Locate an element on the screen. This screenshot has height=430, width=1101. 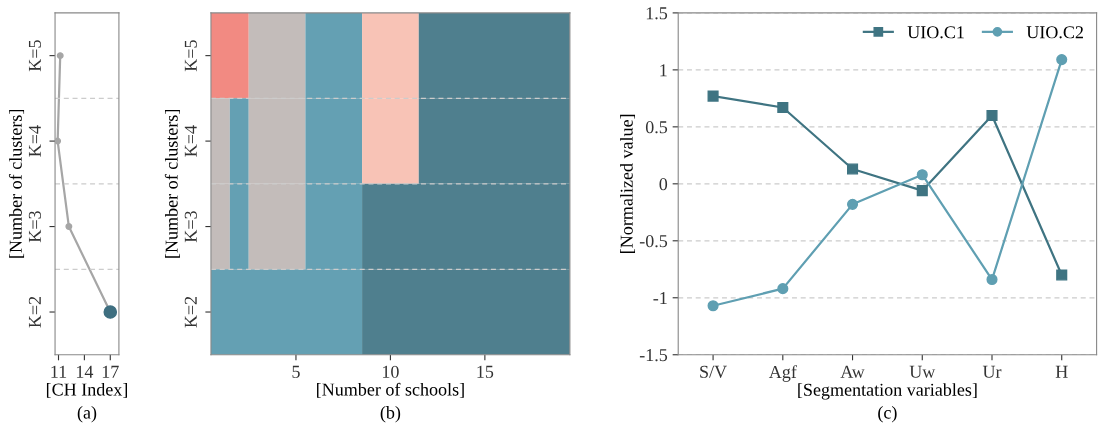
y-tick-label: 0 is located at coordinates (663, 184).